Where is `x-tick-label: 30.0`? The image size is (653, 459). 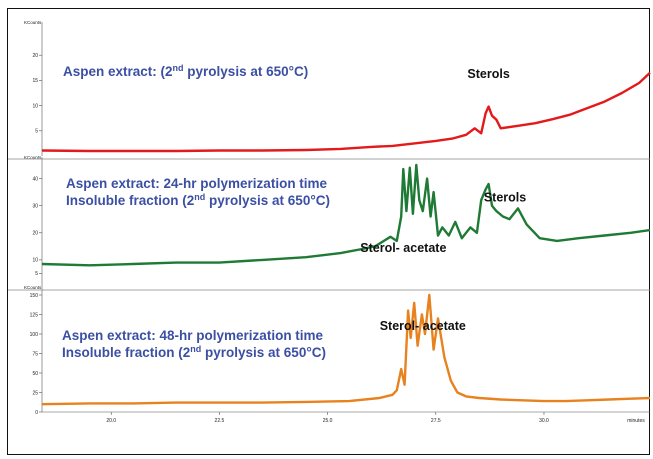 x-tick-label: 30.0 is located at coordinates (544, 421).